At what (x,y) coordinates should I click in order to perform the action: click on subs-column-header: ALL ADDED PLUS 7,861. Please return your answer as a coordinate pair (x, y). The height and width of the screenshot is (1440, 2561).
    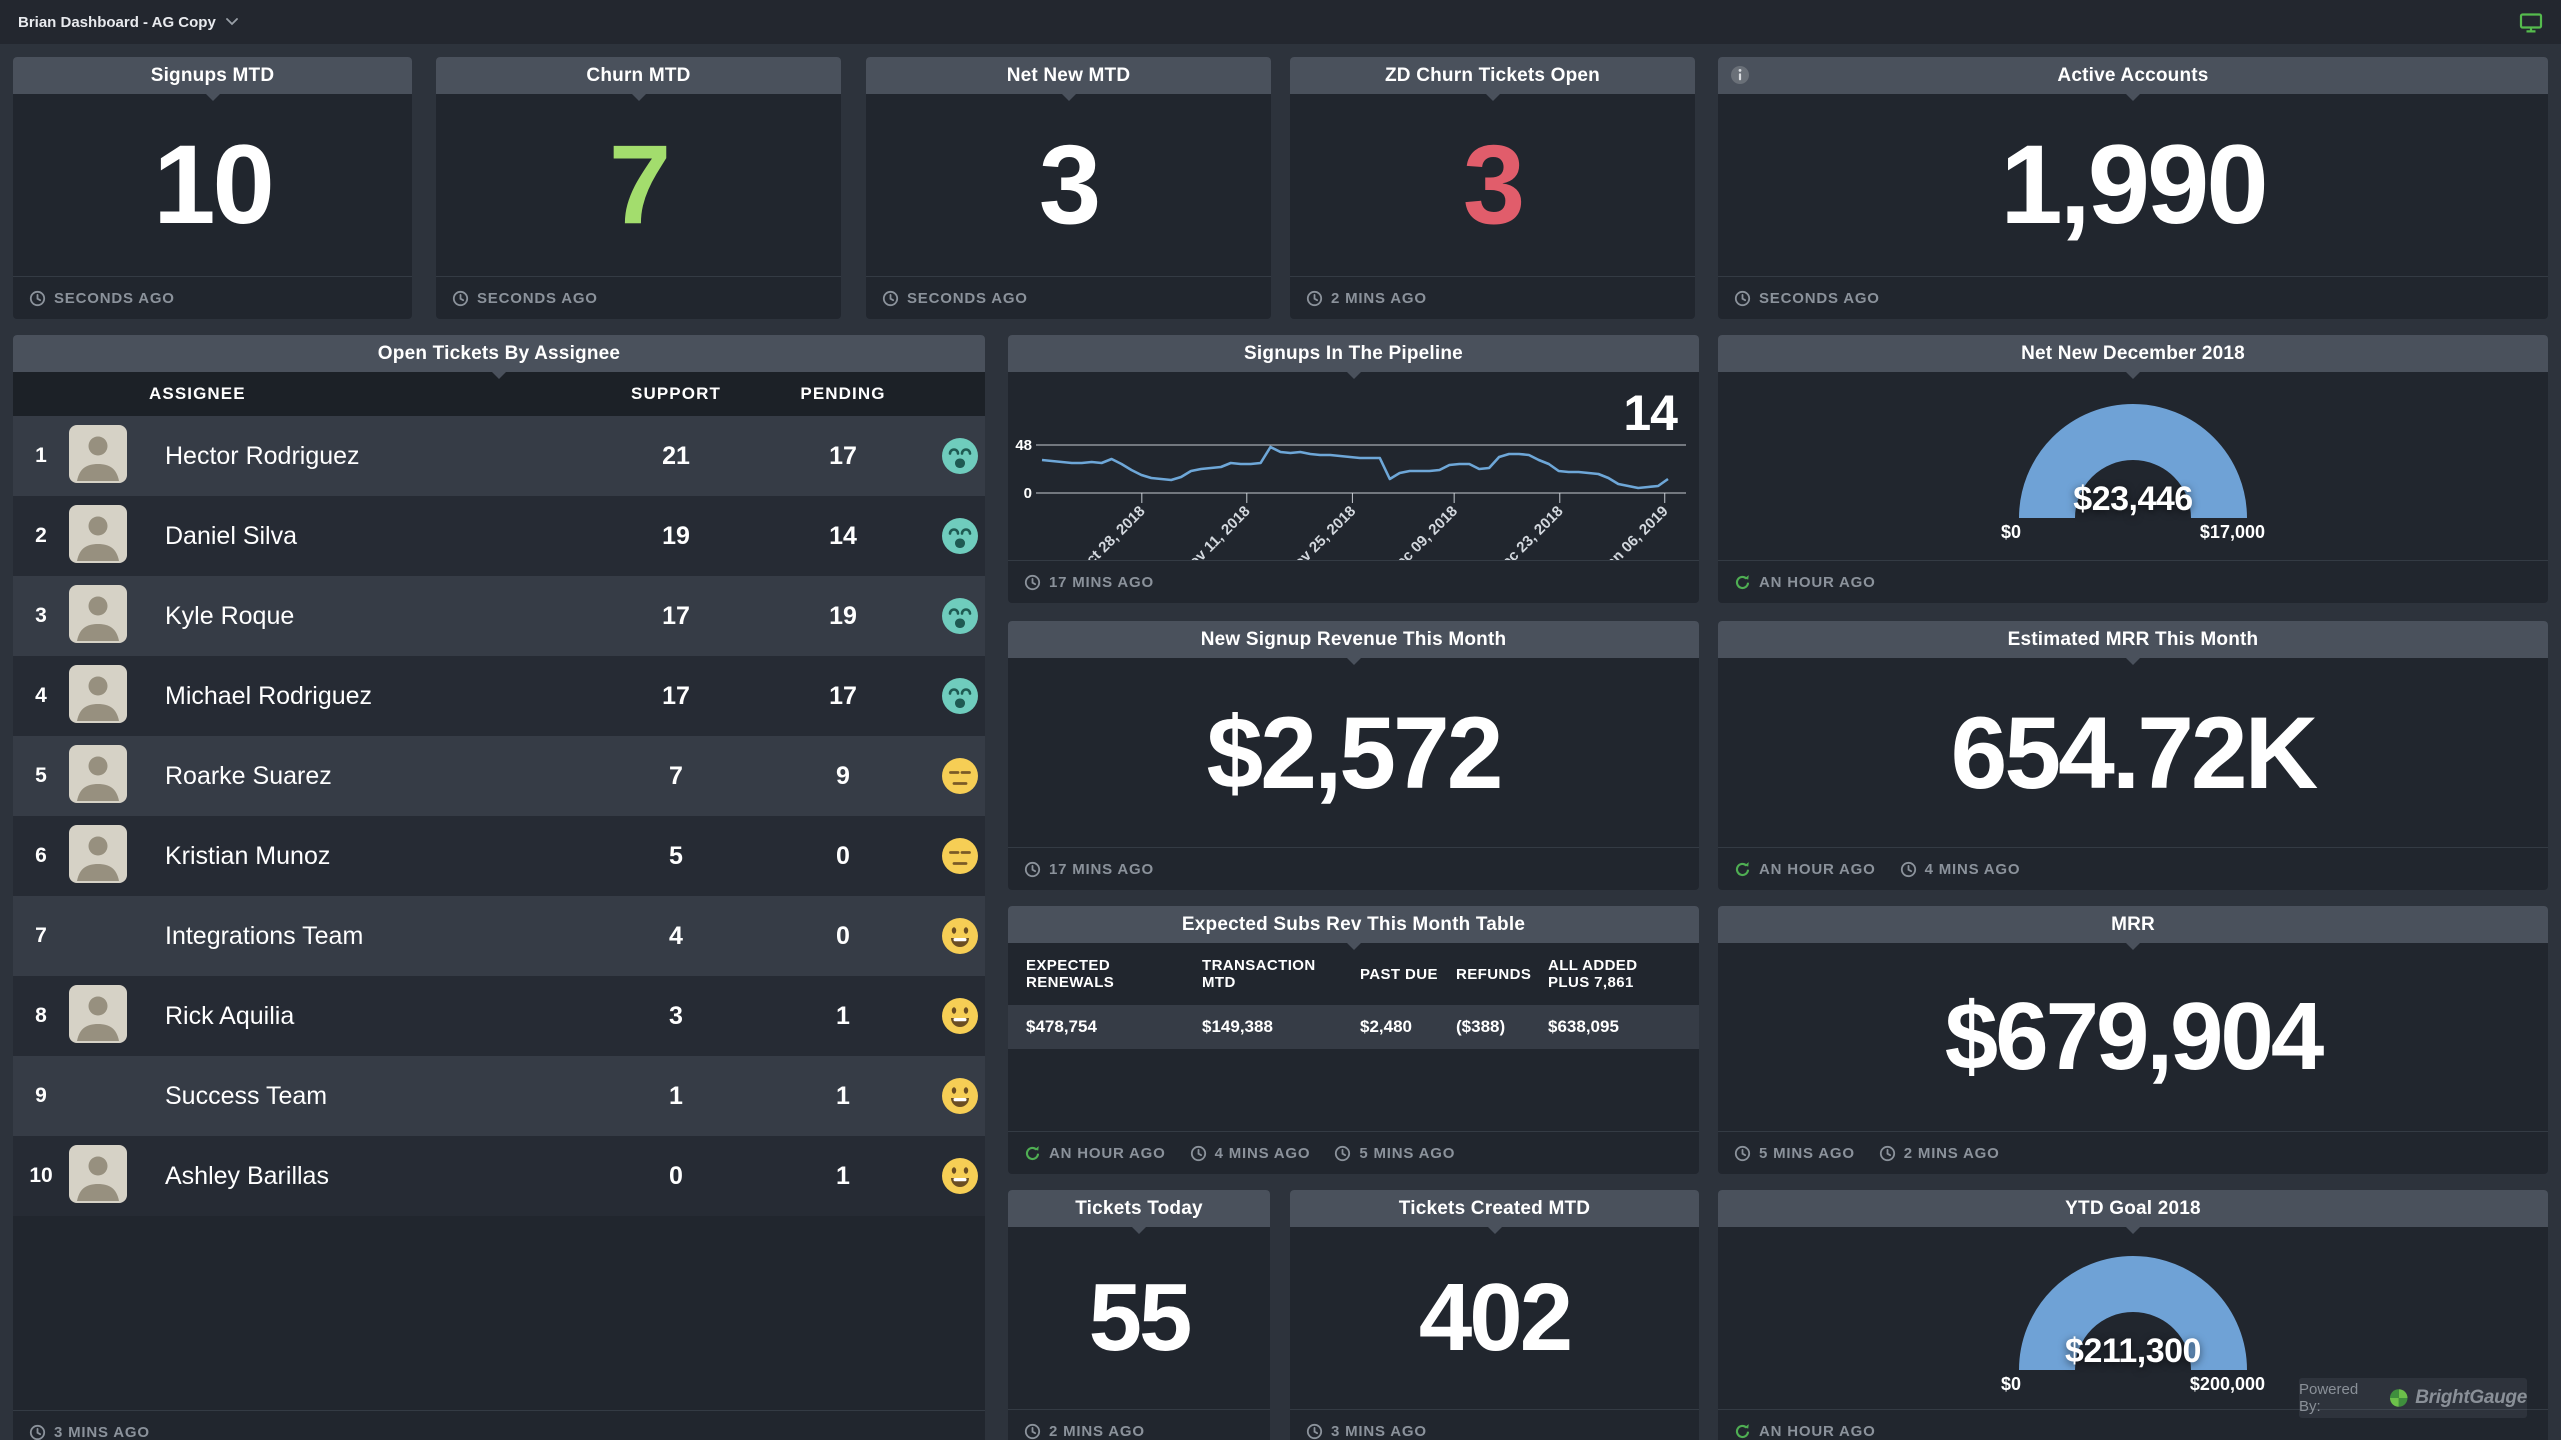
    Looking at the image, I should click on (1593, 974).